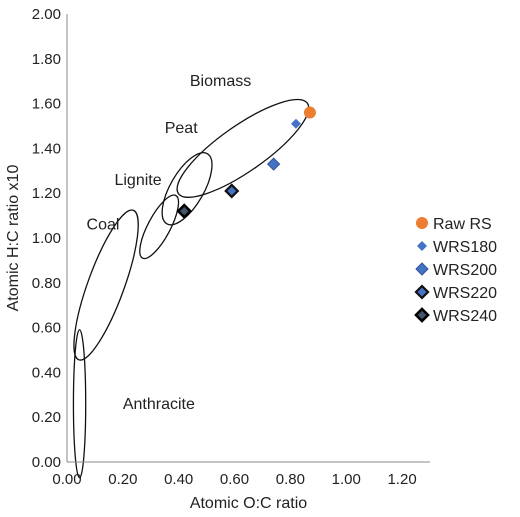  What do you see at coordinates (46, 14) in the screenshot?
I see `y-tick-label: 2.00` at bounding box center [46, 14].